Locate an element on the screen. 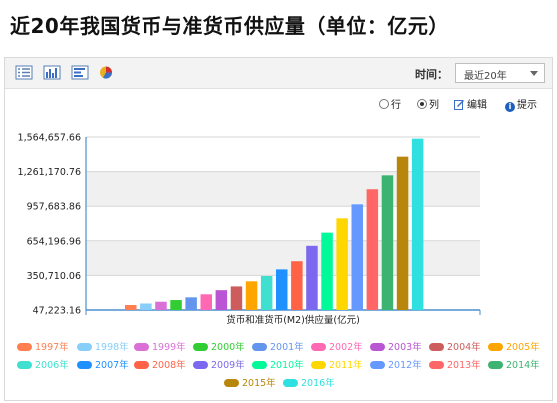 Image resolution: width=557 pixels, height=403 pixels. legend-item: 2013年 is located at coordinates (455, 364).